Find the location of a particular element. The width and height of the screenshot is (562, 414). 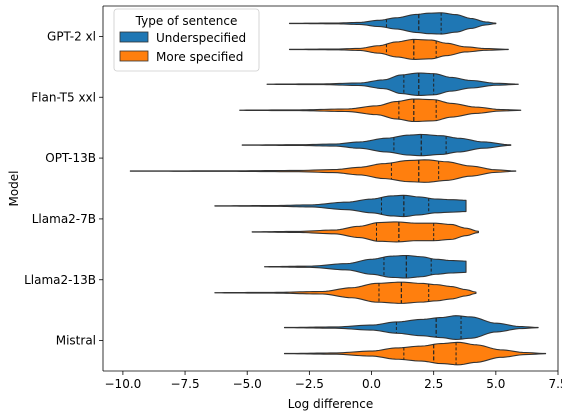

violin-more-specified-llama2-13b is located at coordinates (345, 292).